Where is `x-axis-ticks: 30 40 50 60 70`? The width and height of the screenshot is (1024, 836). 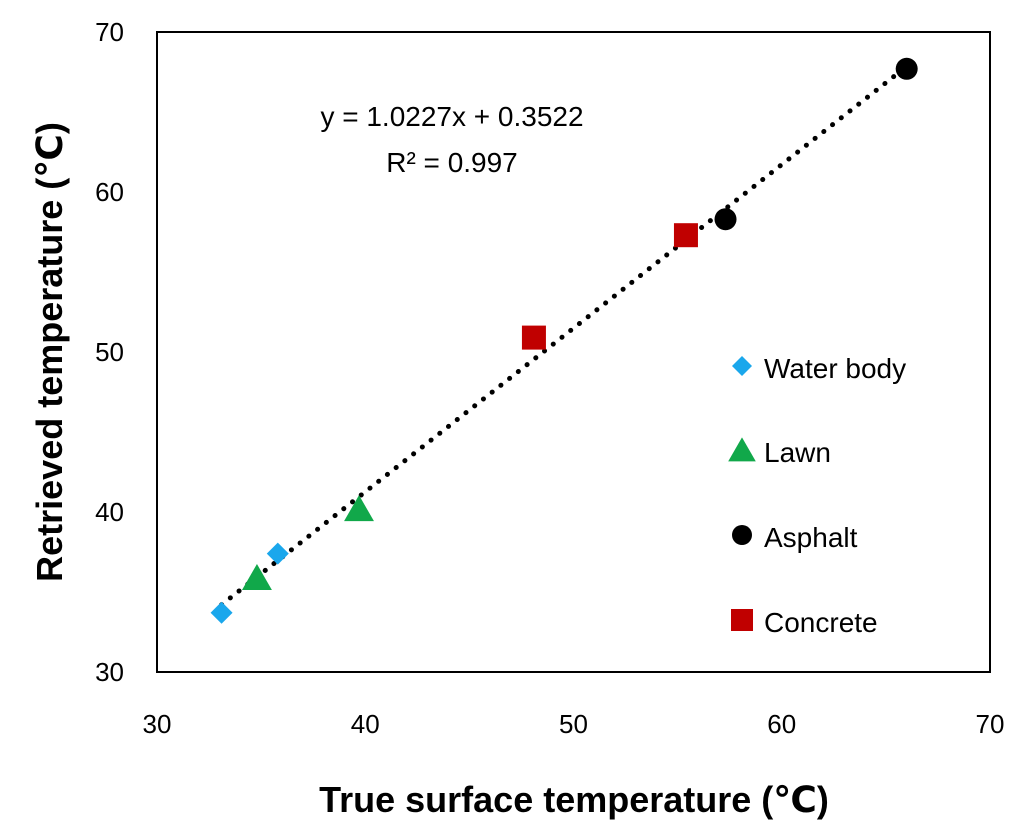 x-axis-ticks: 30 40 50 60 70 is located at coordinates (574, 724).